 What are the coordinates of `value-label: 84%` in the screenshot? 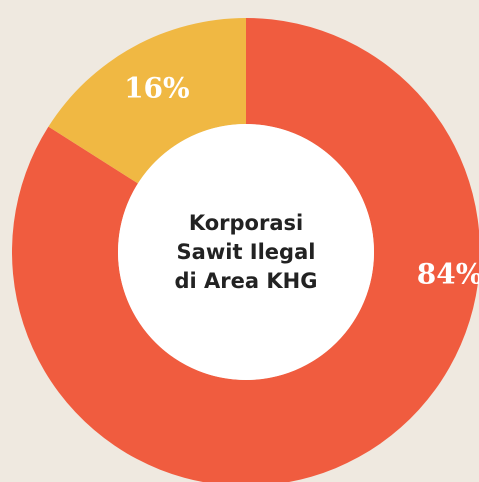 It's located at (448, 274).